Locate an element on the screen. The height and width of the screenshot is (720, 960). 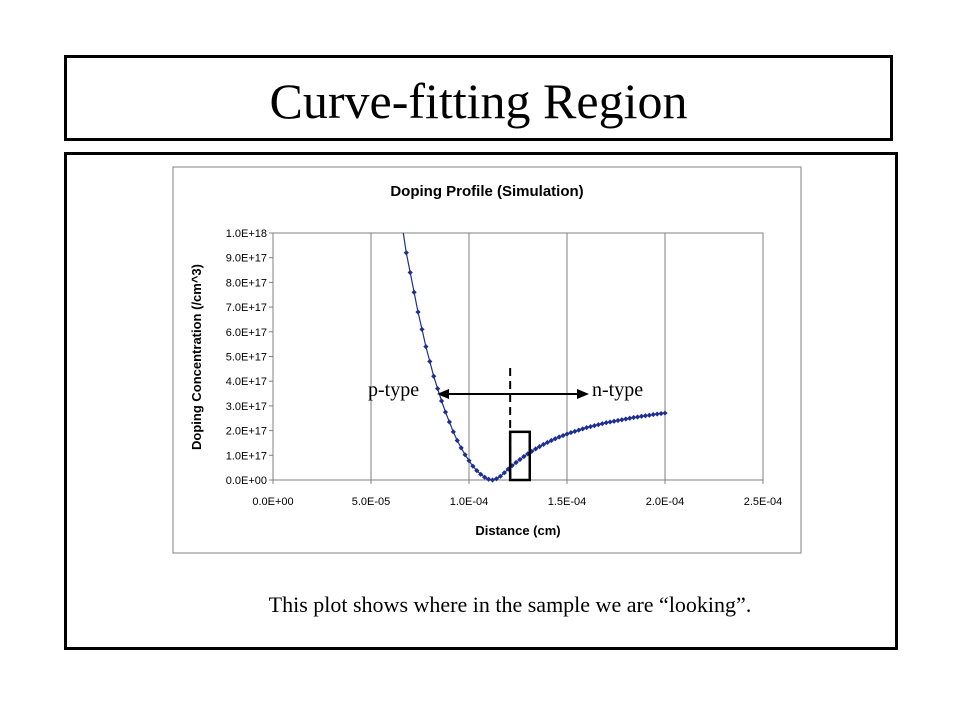
y-tick-label: 5.0E+17 is located at coordinates (246, 358).